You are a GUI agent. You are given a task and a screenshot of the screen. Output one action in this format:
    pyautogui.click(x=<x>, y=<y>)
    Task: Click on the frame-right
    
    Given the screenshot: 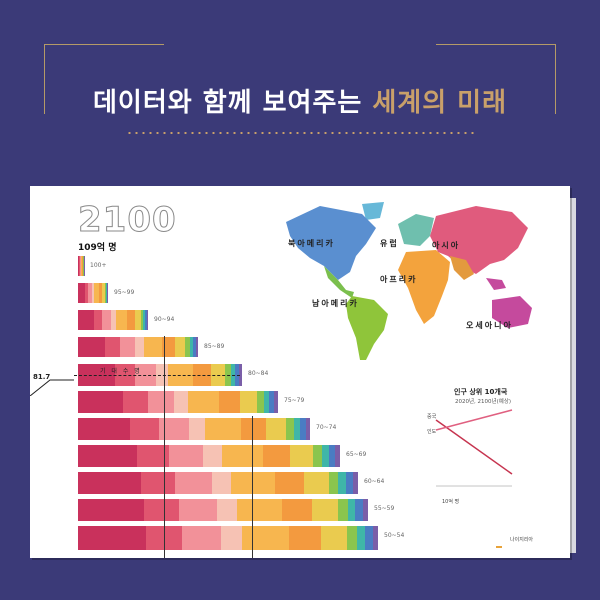 What is the action you would take?
    pyautogui.click(x=555, y=79)
    